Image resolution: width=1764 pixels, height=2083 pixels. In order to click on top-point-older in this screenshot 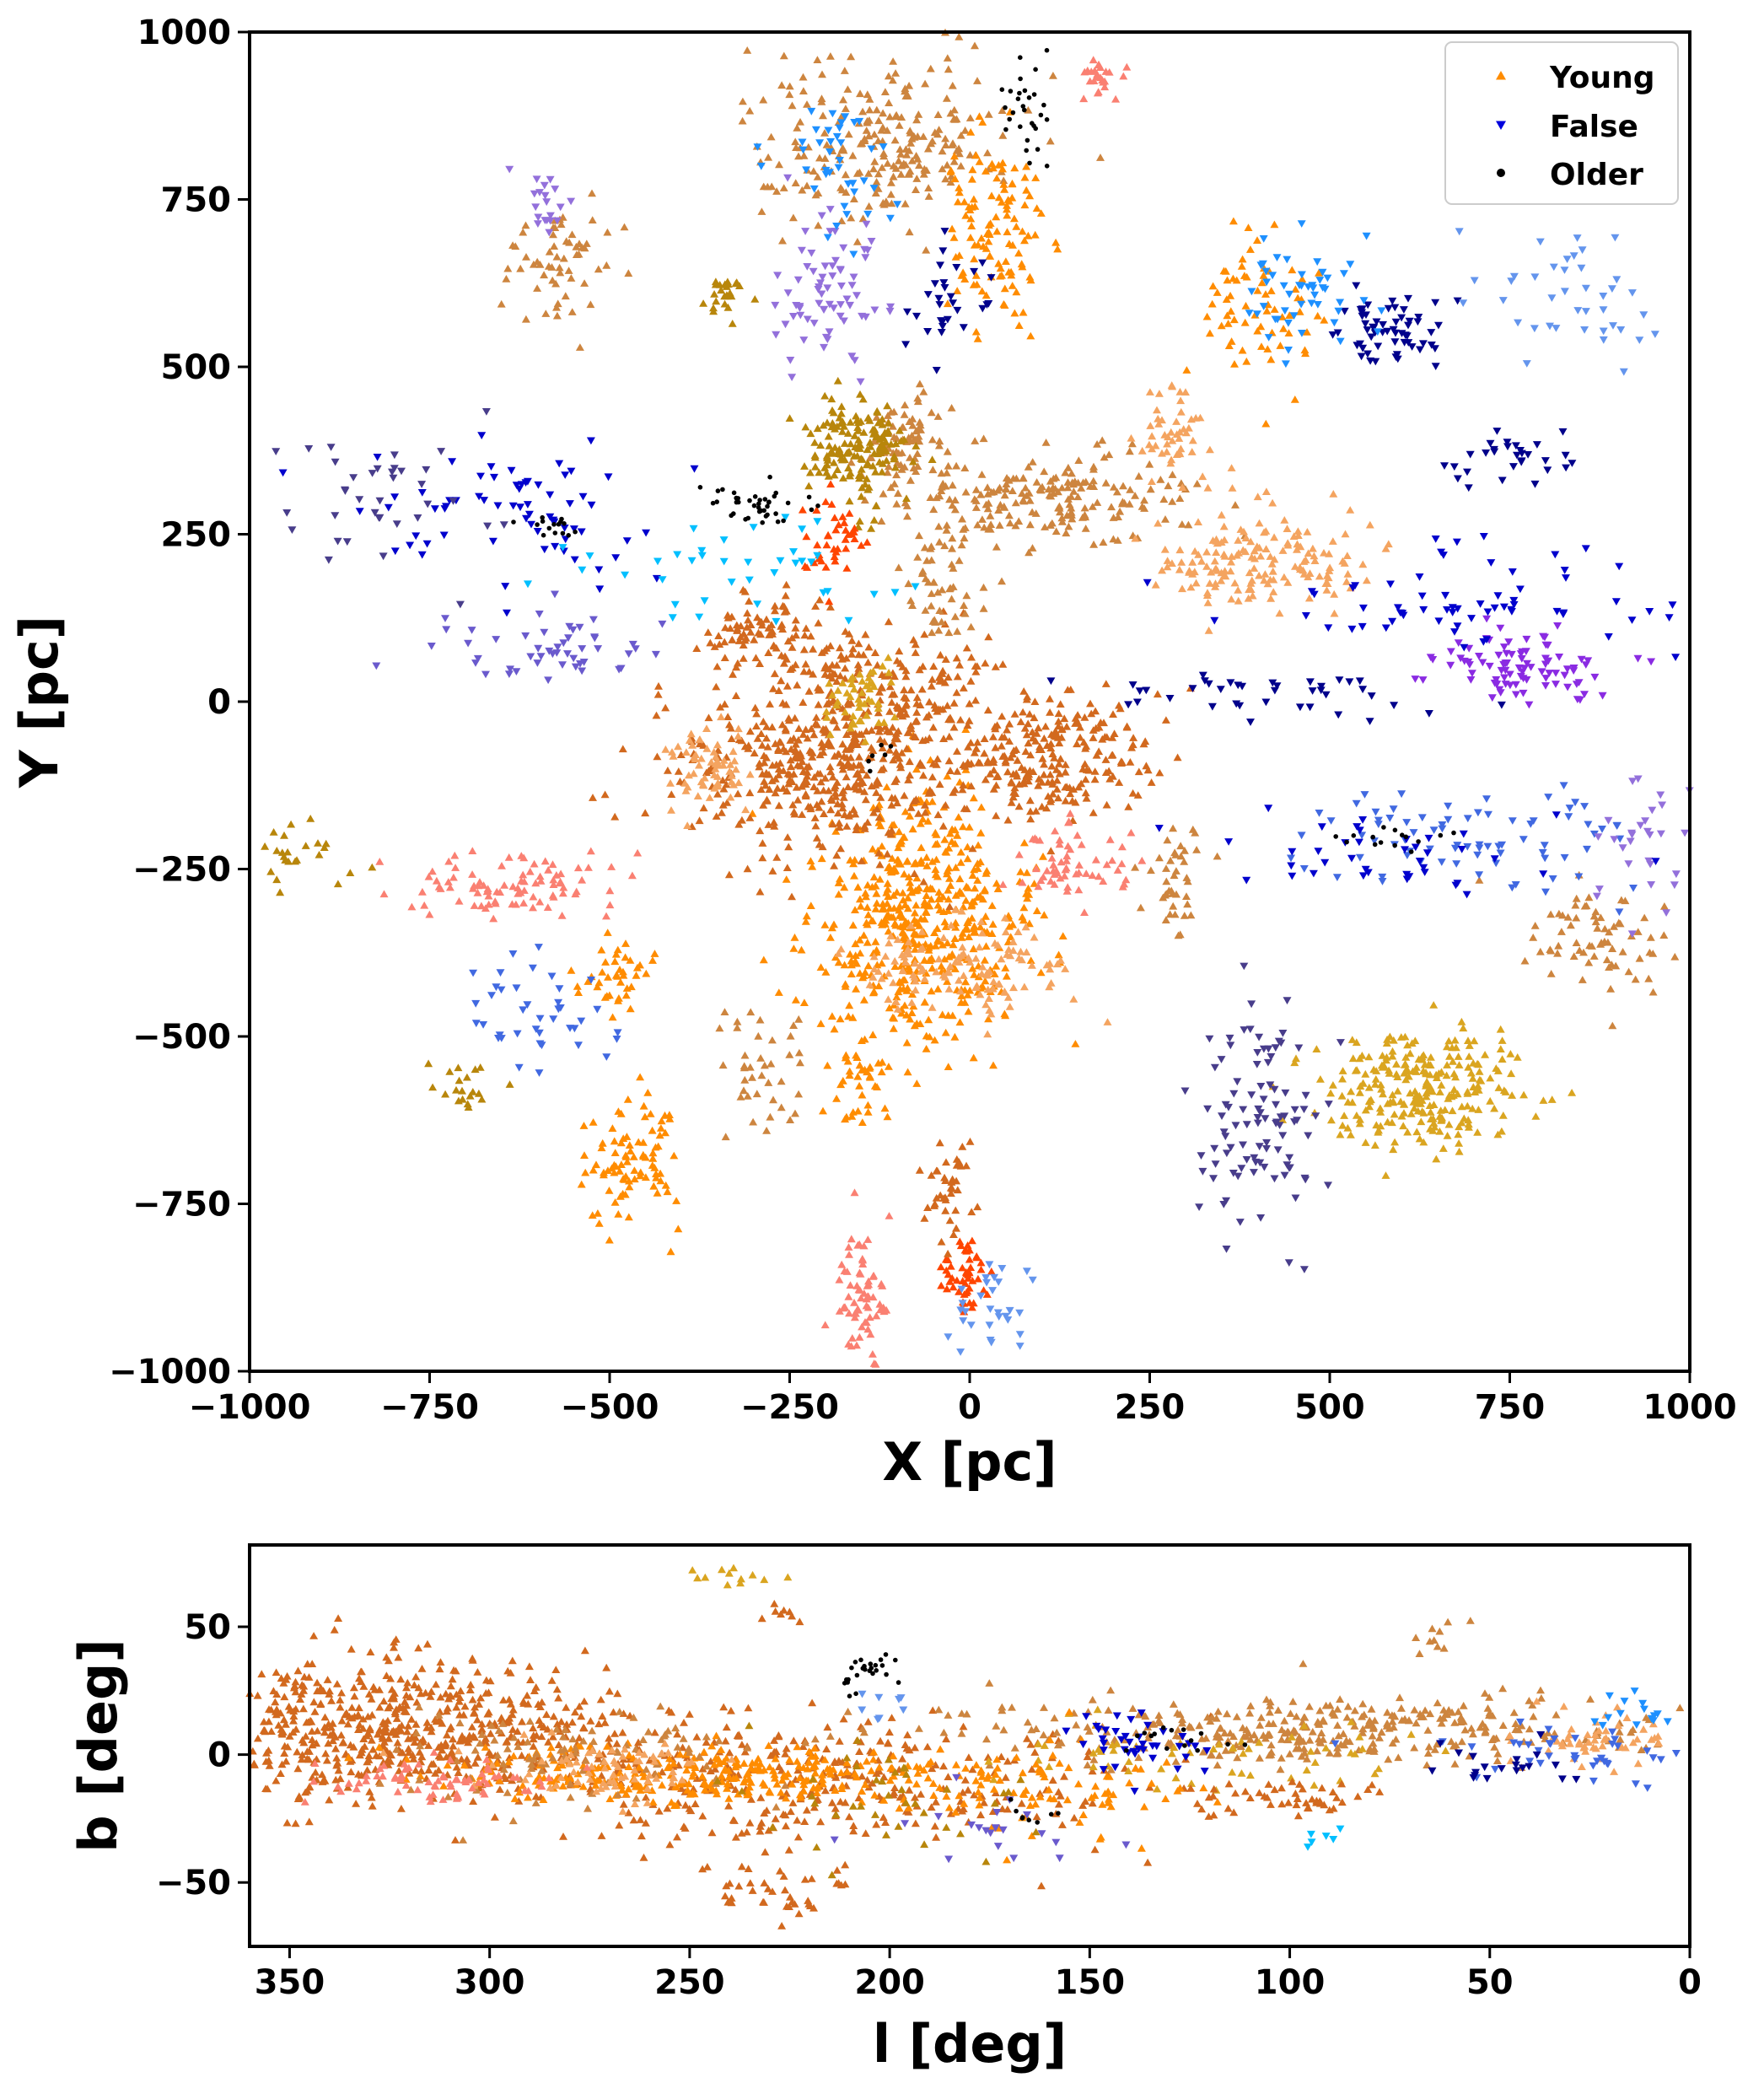, I will do `click(1047, 50)`.